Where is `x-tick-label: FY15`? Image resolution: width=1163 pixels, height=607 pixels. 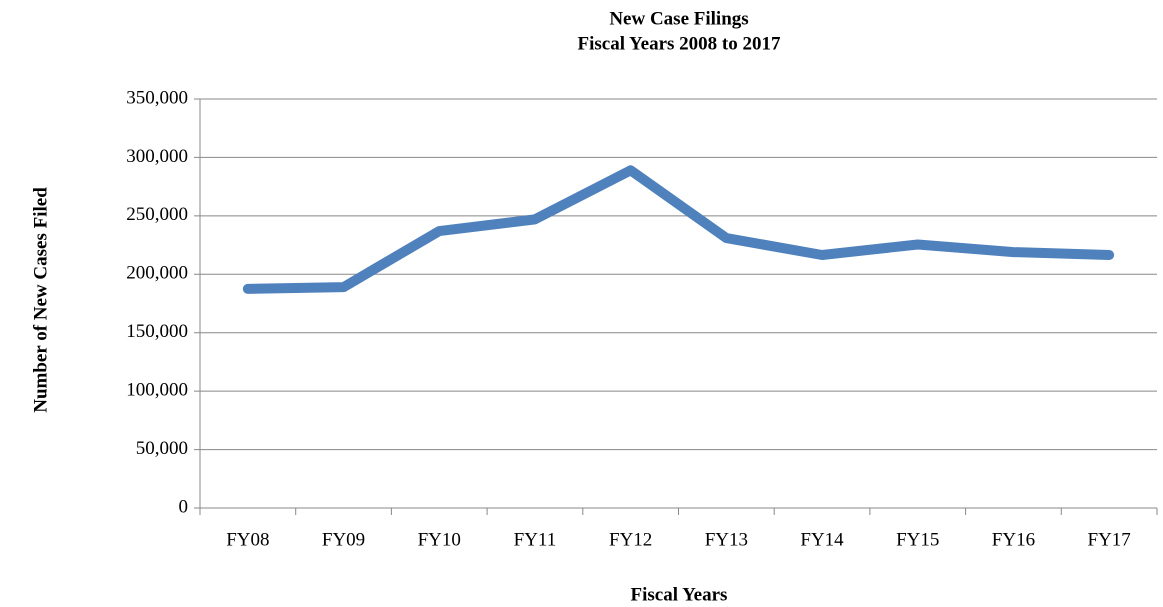 x-tick-label: FY15 is located at coordinates (917, 539).